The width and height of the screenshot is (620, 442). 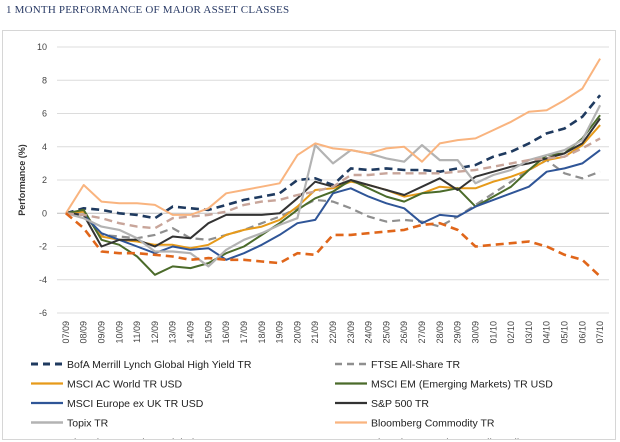 I want to click on legend-label: FTSE All-Share TR, so click(x=415, y=365).